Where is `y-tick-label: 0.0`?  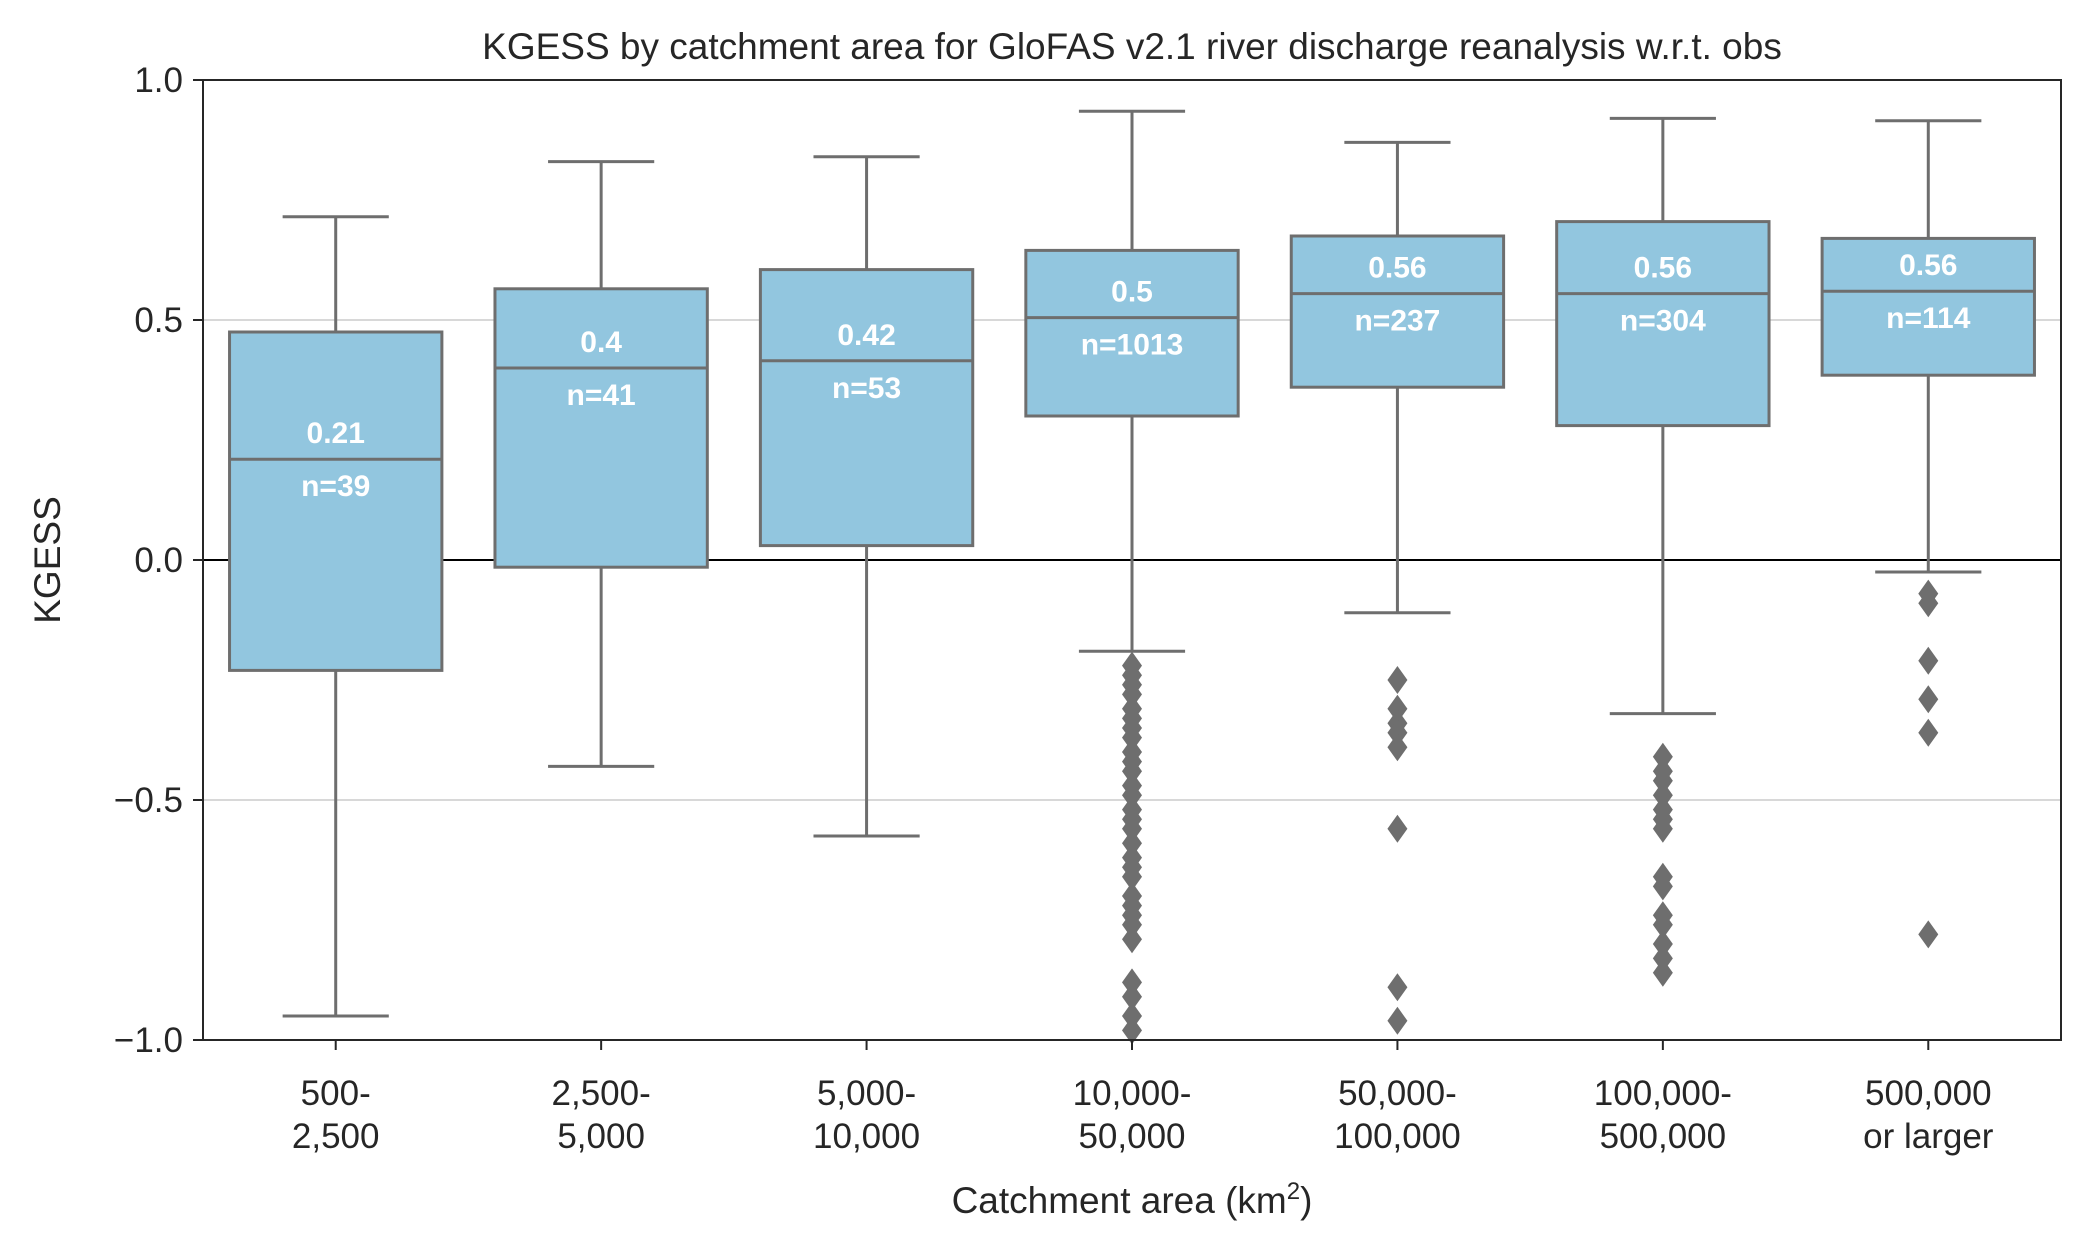 y-tick-label: 0.0 is located at coordinates (158, 560).